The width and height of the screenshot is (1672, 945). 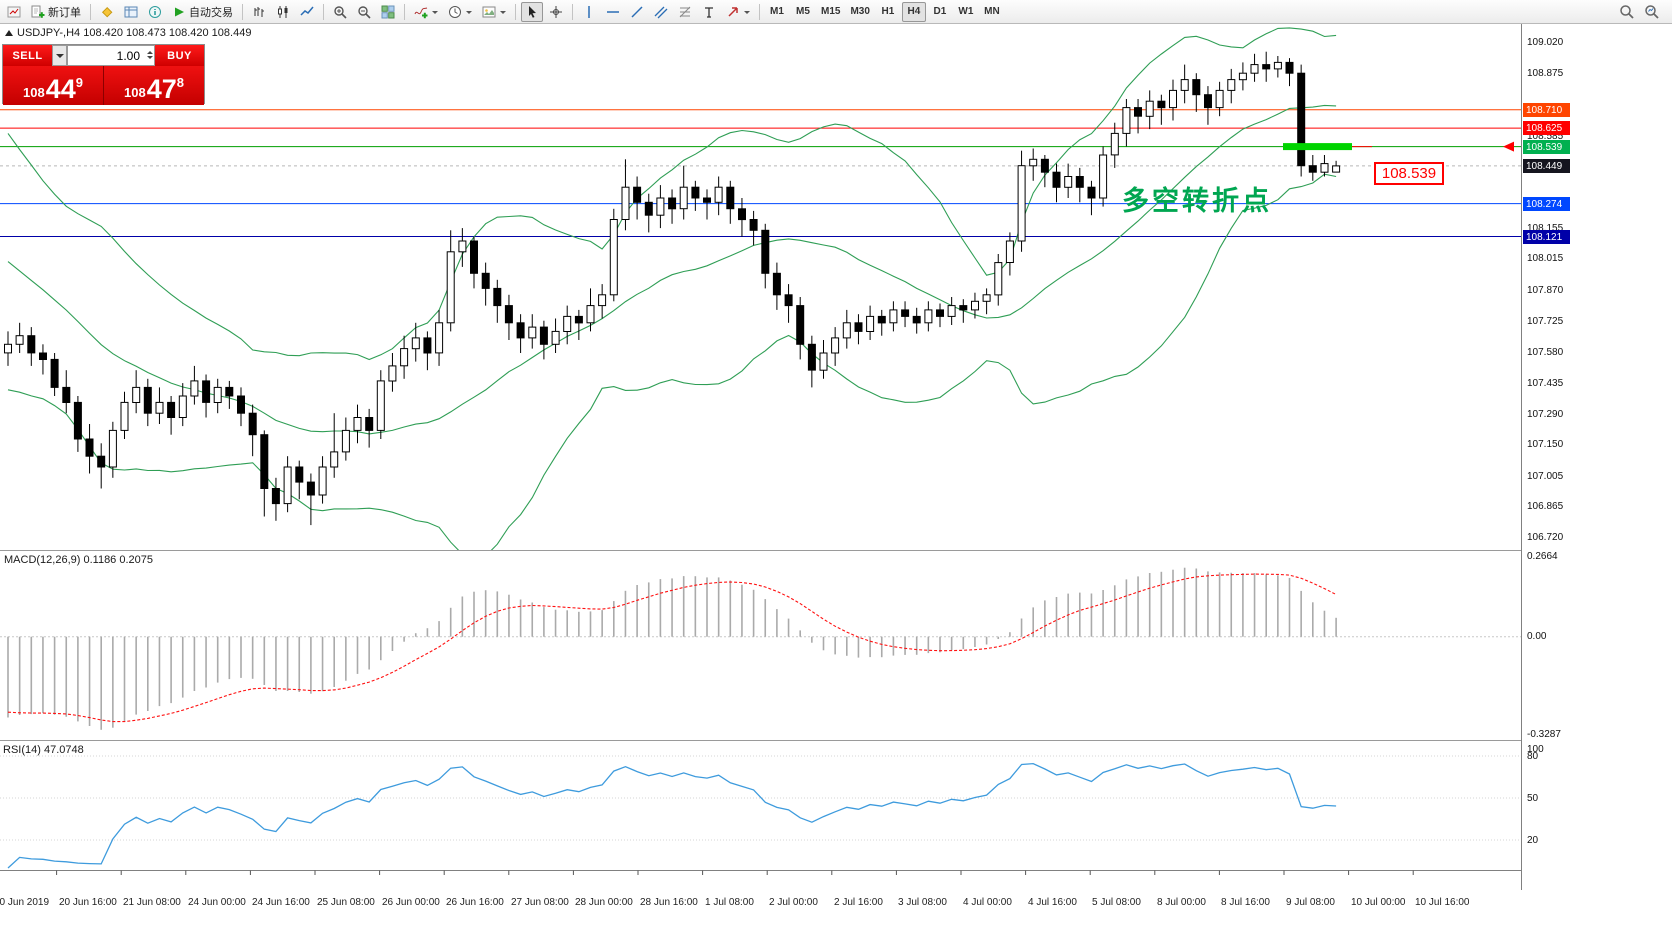 I want to click on chinese-annotation-text: 多空转折点, so click(x=1197, y=201).